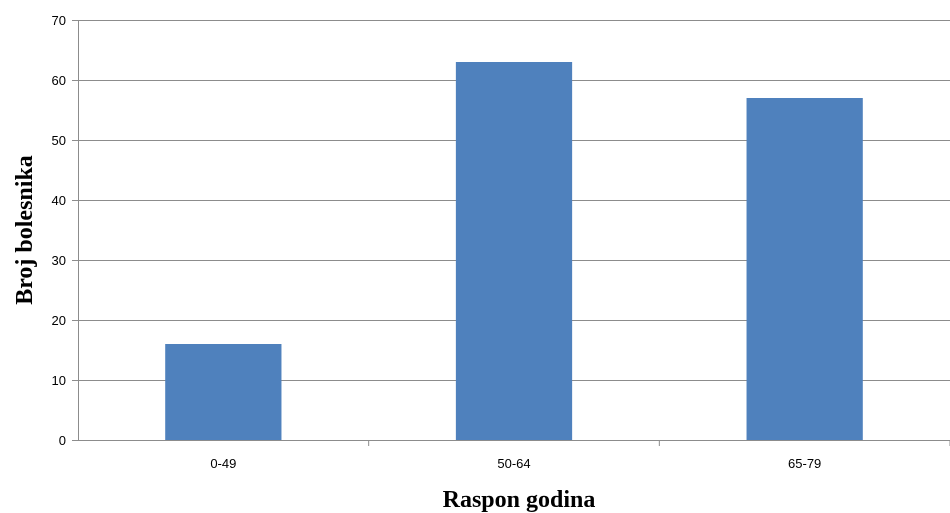  I want to click on x-tick-label: 50-64, so click(513, 463).